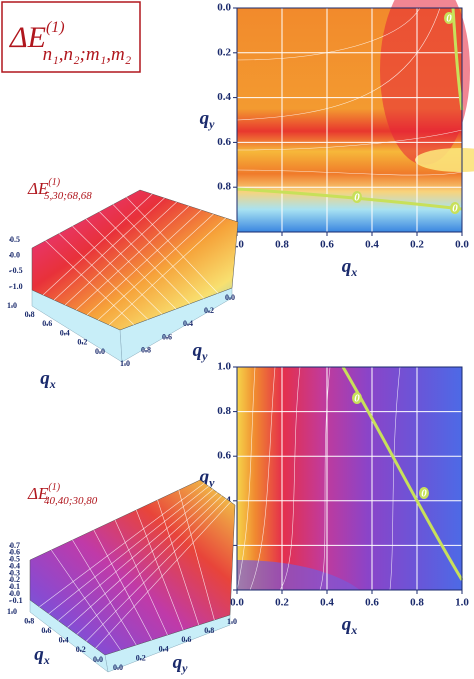 The width and height of the screenshot is (474, 679). I want to click on header-formula: ΔE(1) n₁,n₂;m₁,m₂, so click(70, 42).